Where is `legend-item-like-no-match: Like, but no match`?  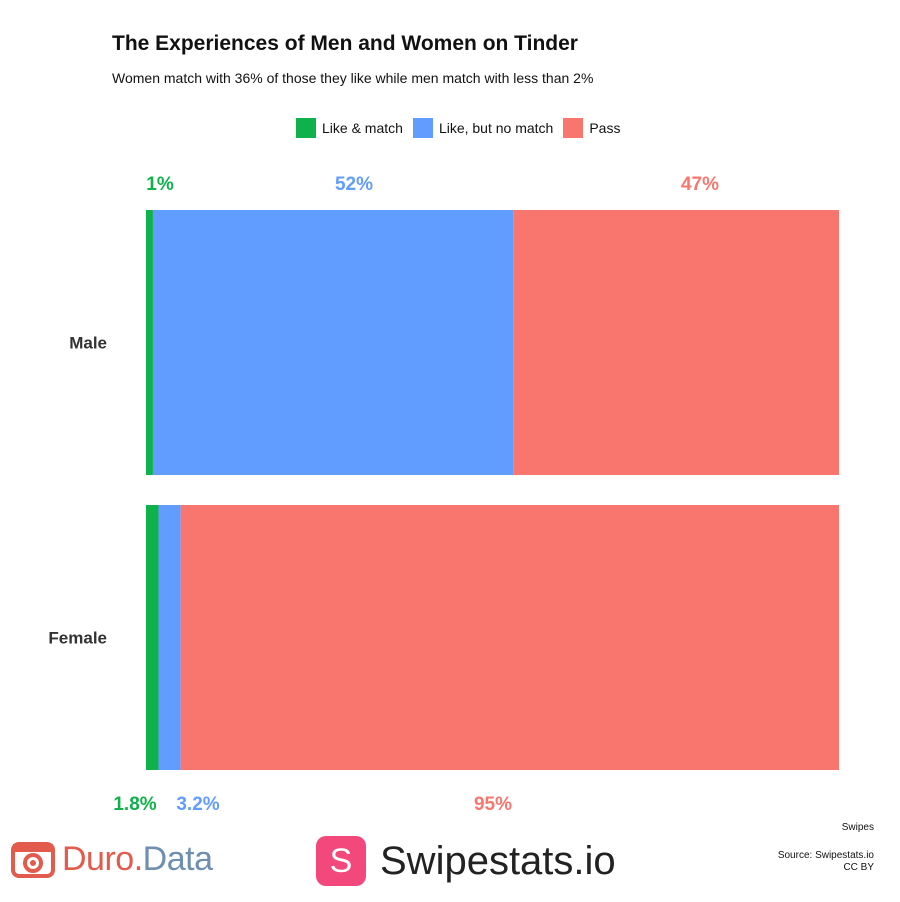
legend-item-like-no-match: Like, but no match is located at coordinates (483, 128).